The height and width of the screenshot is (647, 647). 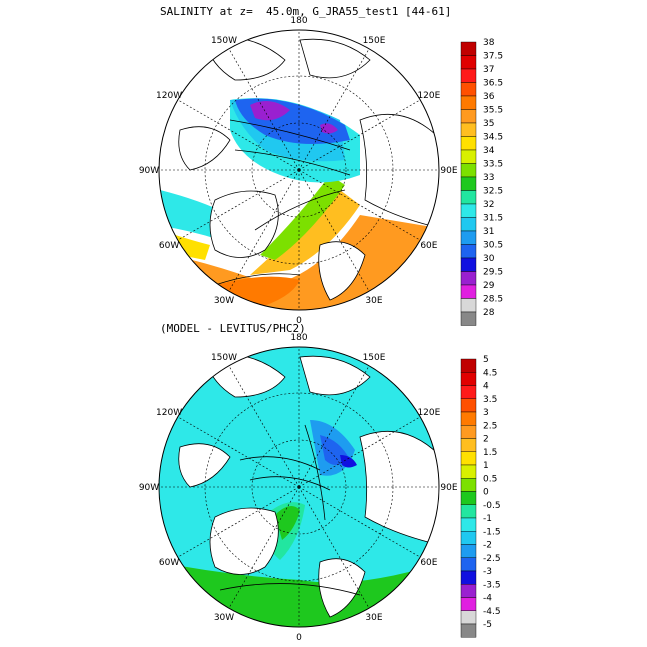 I want to click on scandinavia-land-diff, so click(x=342, y=588).